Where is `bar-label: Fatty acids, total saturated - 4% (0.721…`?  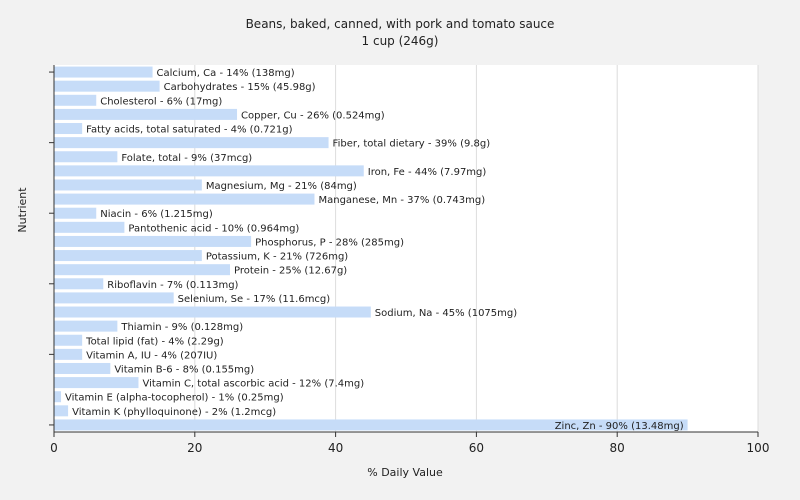
bar-label: Fatty acids, total saturated - 4% (0.721… is located at coordinates (189, 130).